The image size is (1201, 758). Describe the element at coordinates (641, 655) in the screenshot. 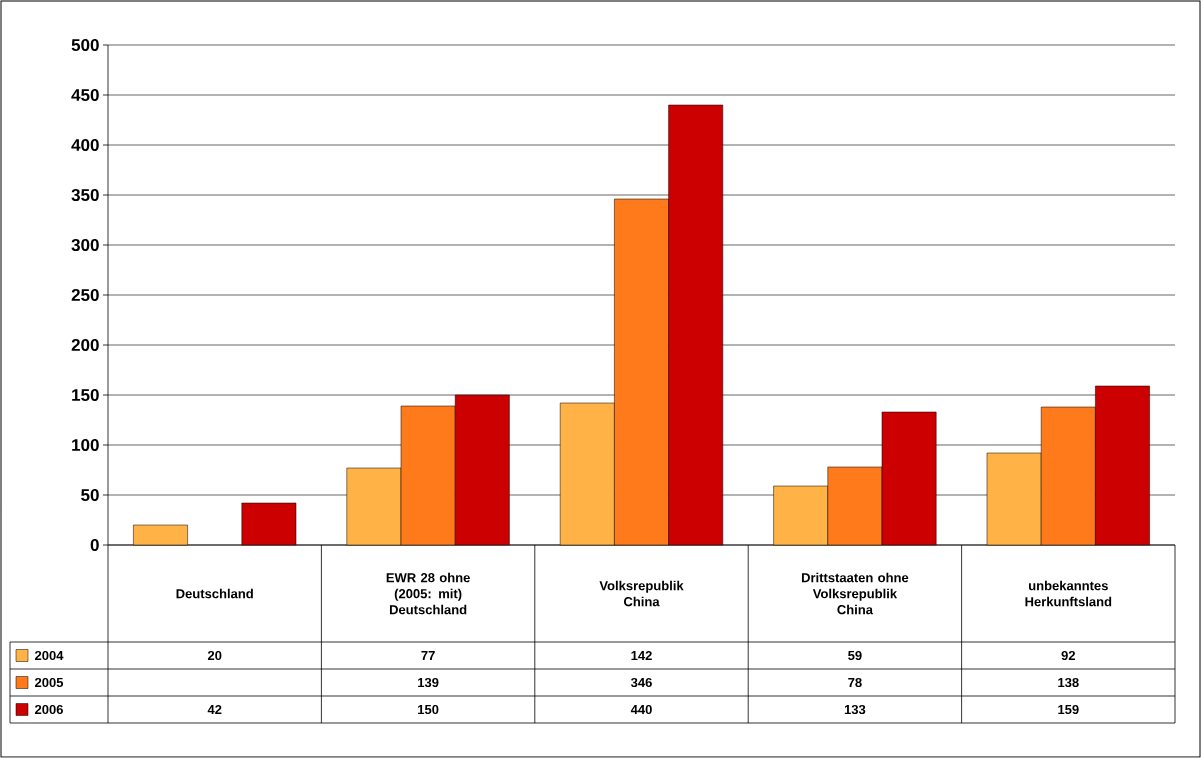

I see `data-label: 142` at that location.